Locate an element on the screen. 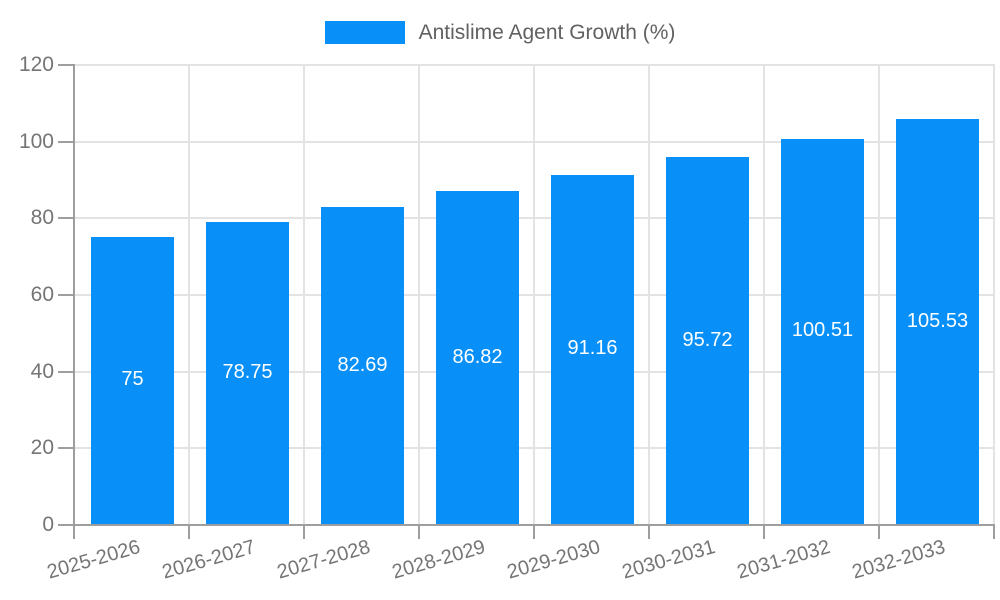  bar-value-label: 100.51 is located at coordinates (822, 330).